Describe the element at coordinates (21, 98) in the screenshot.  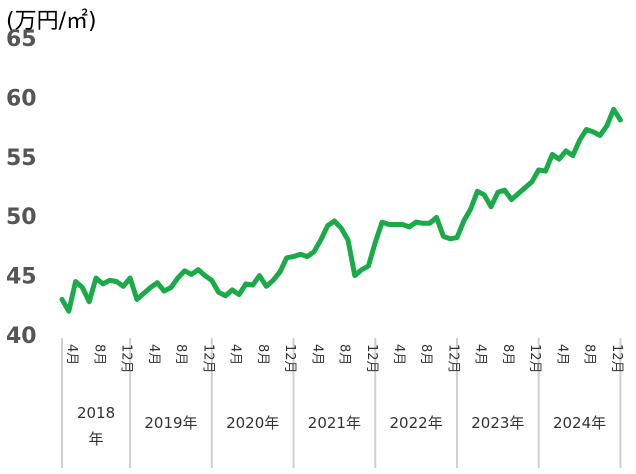
I see `y-tick-label: 60` at that location.